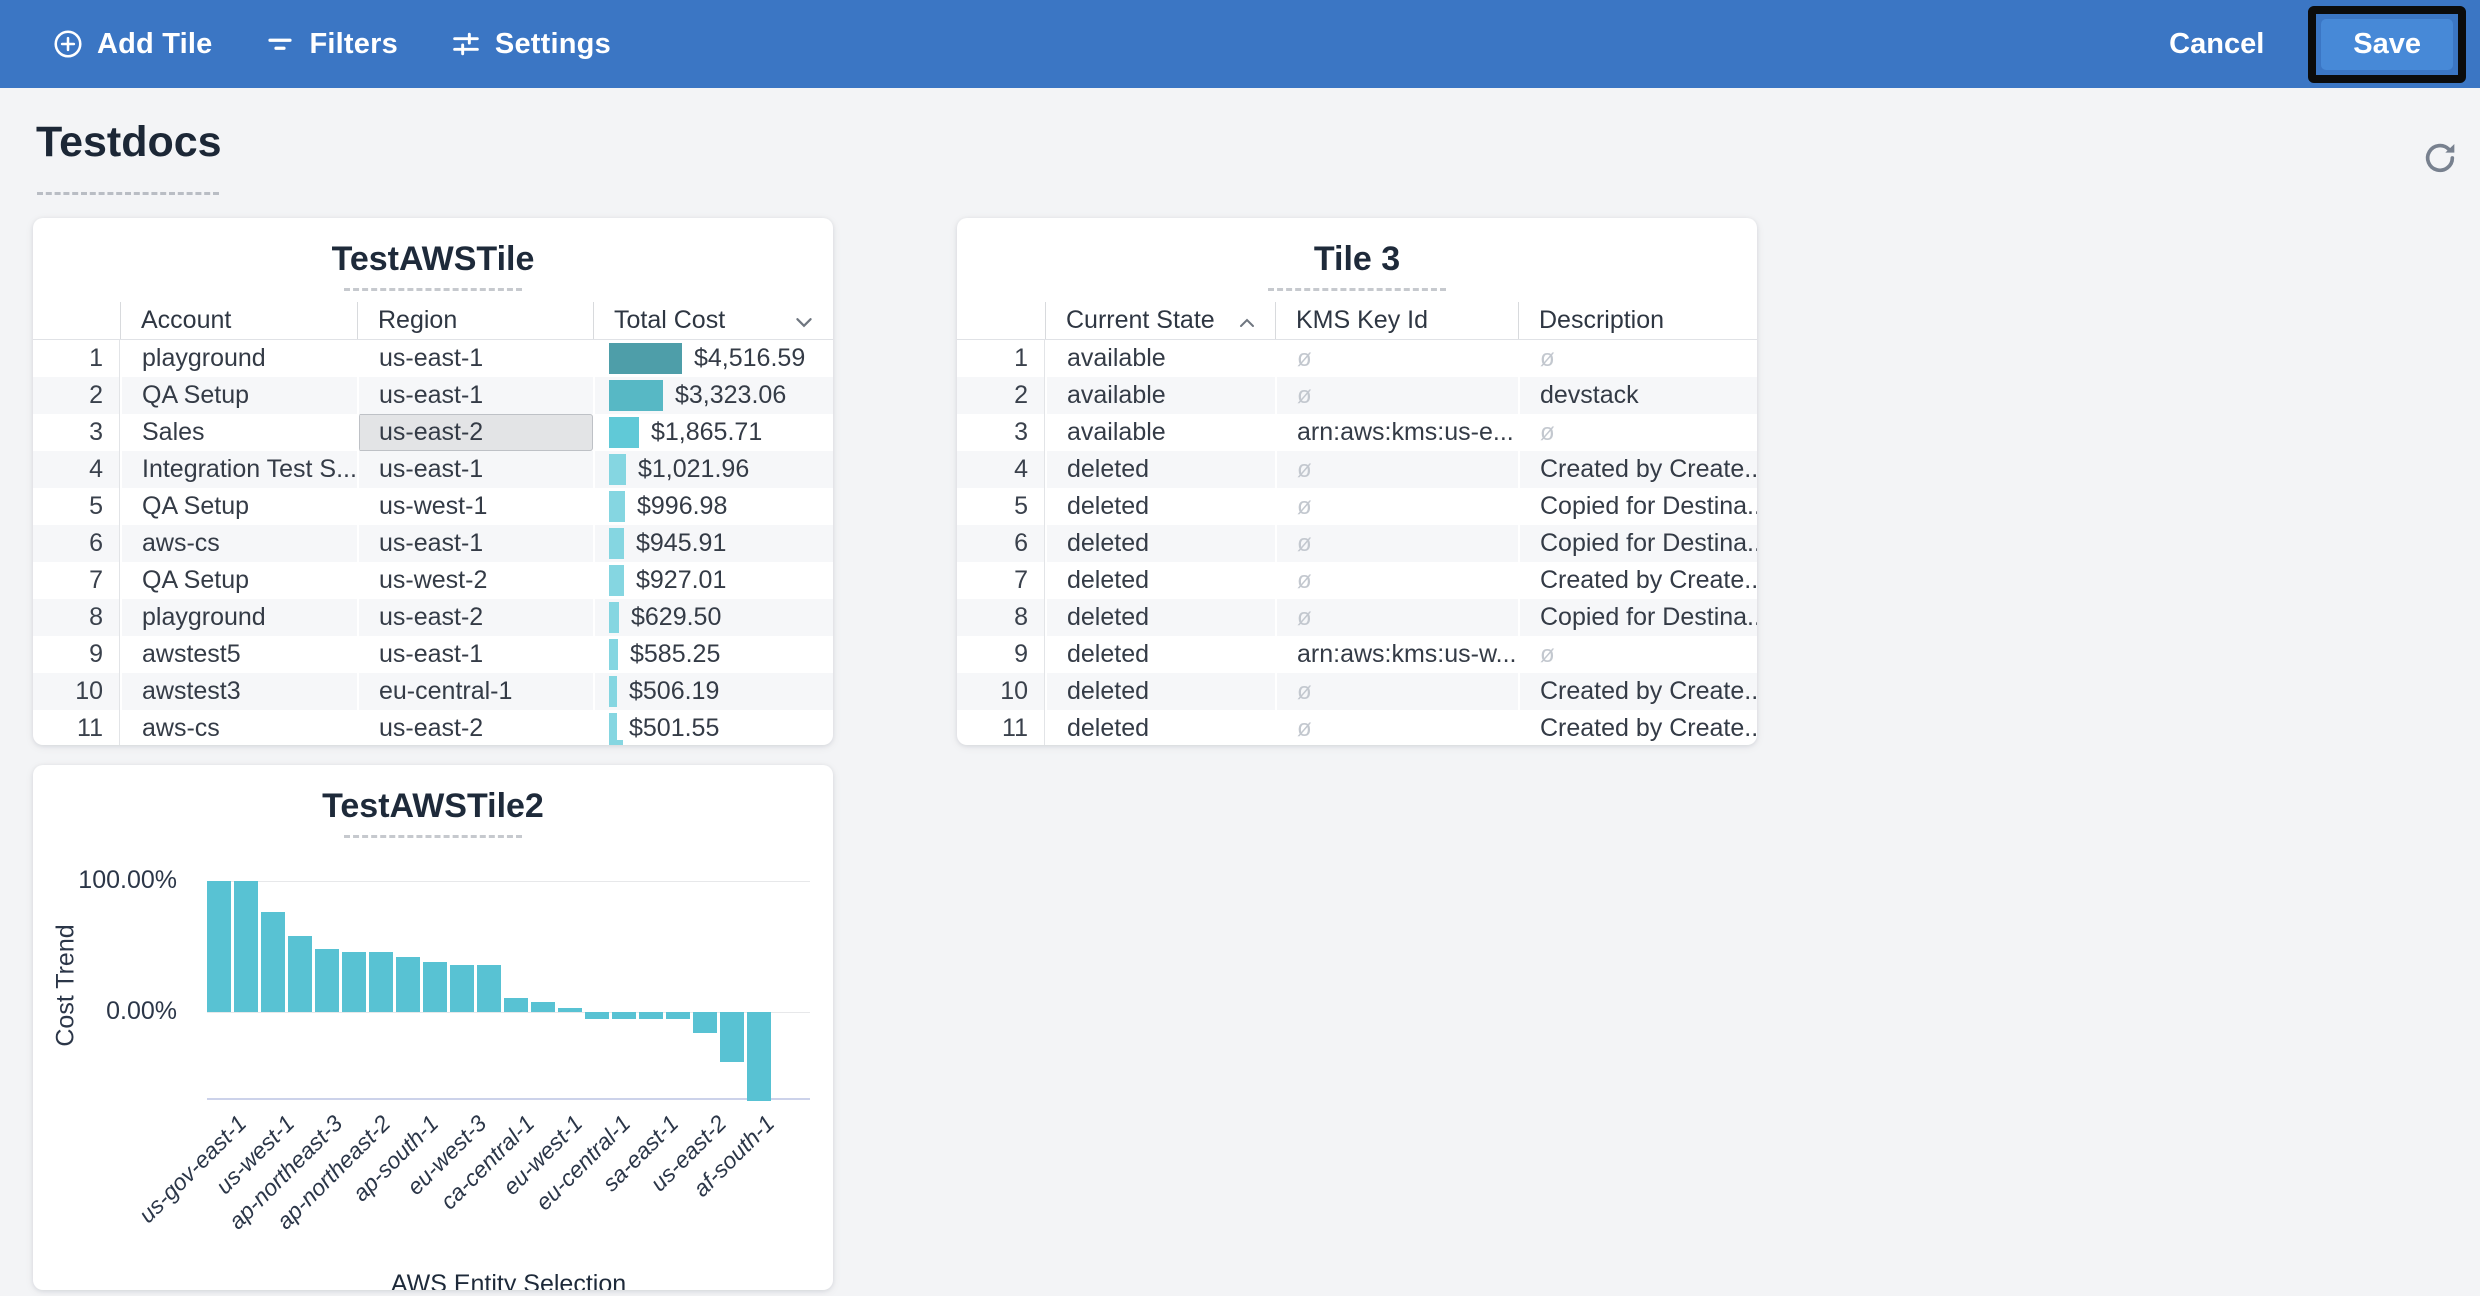  I want to click on cell-region-selected: us-east-2, so click(475, 432).